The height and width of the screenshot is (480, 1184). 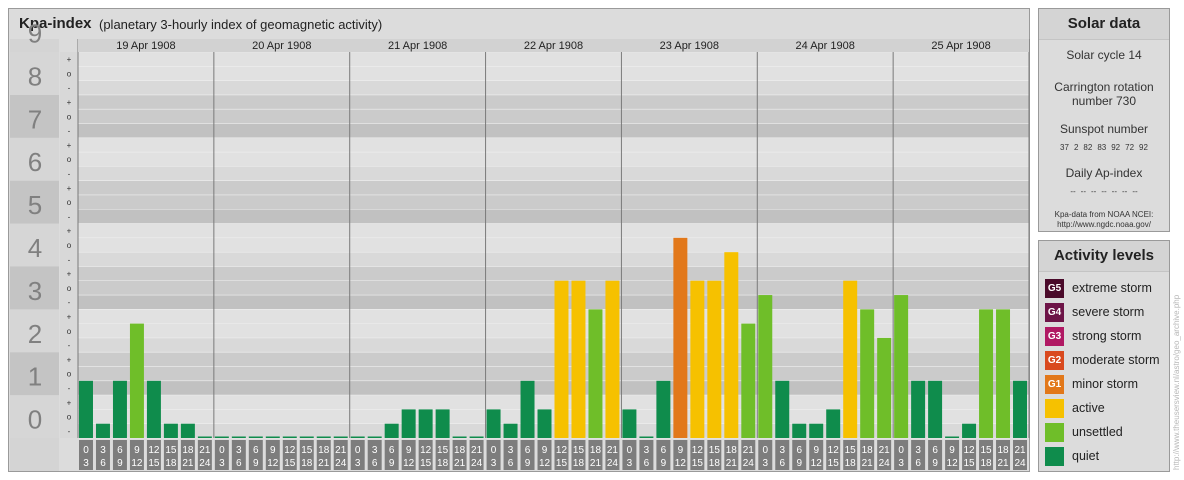 What do you see at coordinates (35, 377) in the screenshot?
I see `y-tick-label: 1` at bounding box center [35, 377].